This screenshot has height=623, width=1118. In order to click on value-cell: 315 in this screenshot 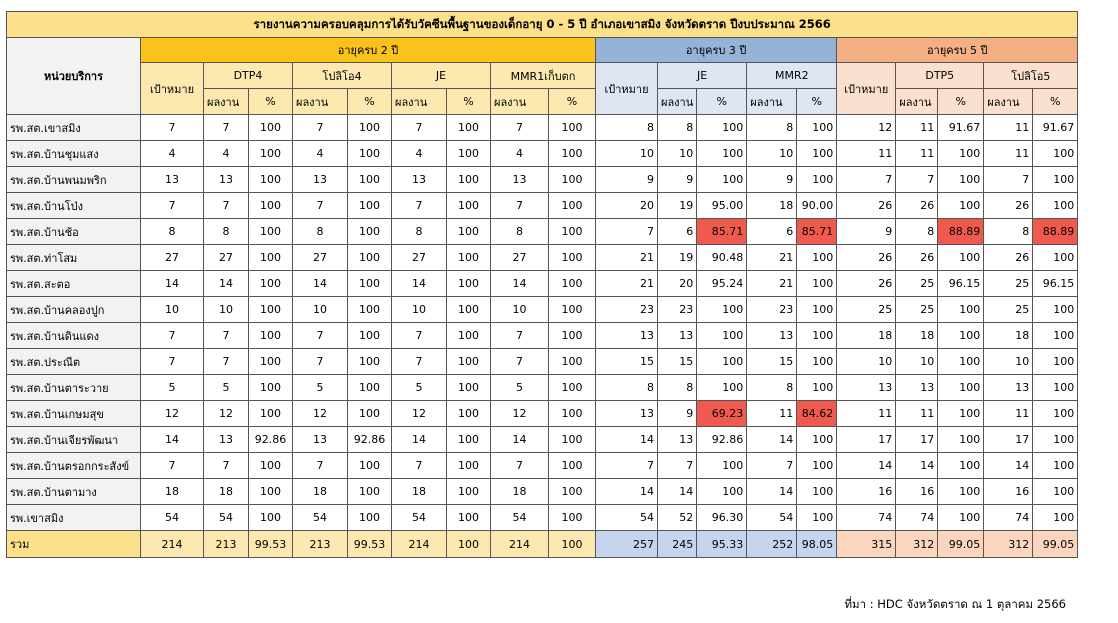, I will do `click(866, 544)`.